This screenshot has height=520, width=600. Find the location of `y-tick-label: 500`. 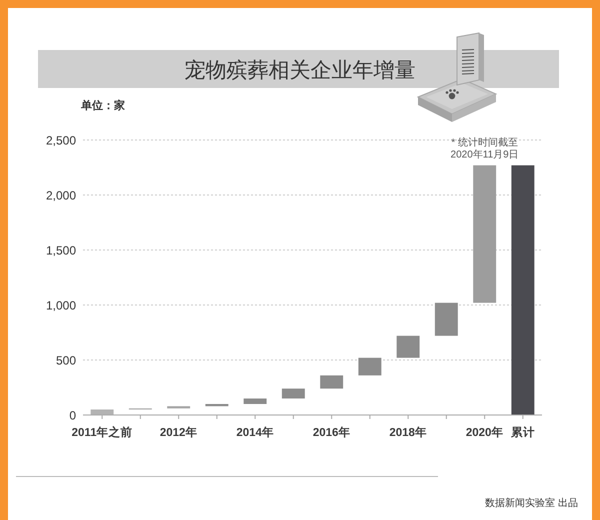

y-tick-label: 500 is located at coordinates (66, 361).